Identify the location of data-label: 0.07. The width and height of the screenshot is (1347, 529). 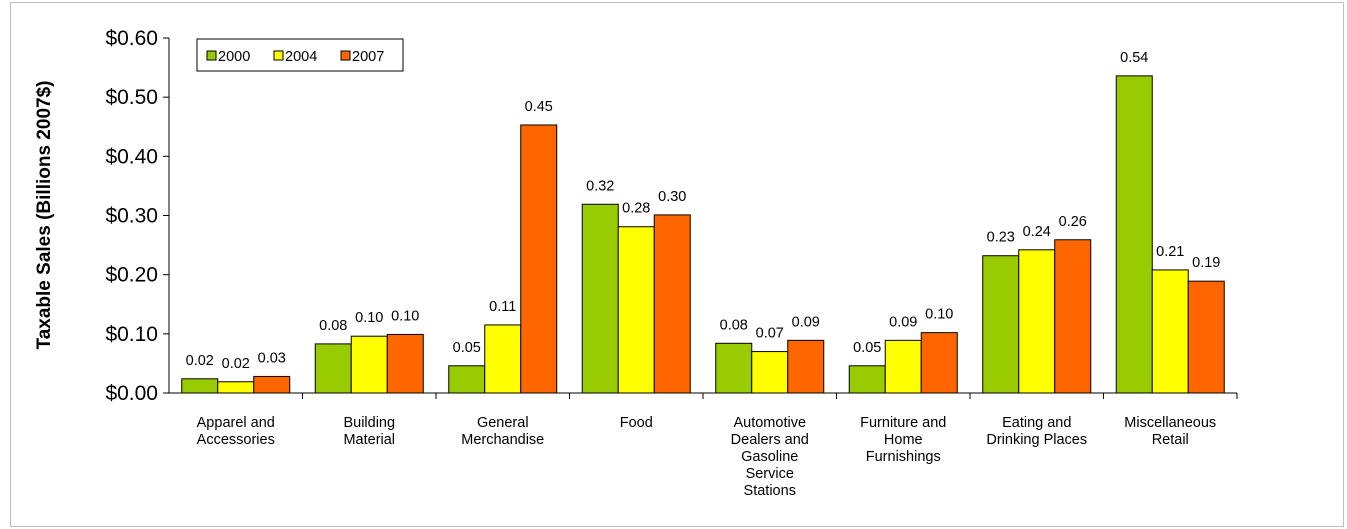
(770, 334).